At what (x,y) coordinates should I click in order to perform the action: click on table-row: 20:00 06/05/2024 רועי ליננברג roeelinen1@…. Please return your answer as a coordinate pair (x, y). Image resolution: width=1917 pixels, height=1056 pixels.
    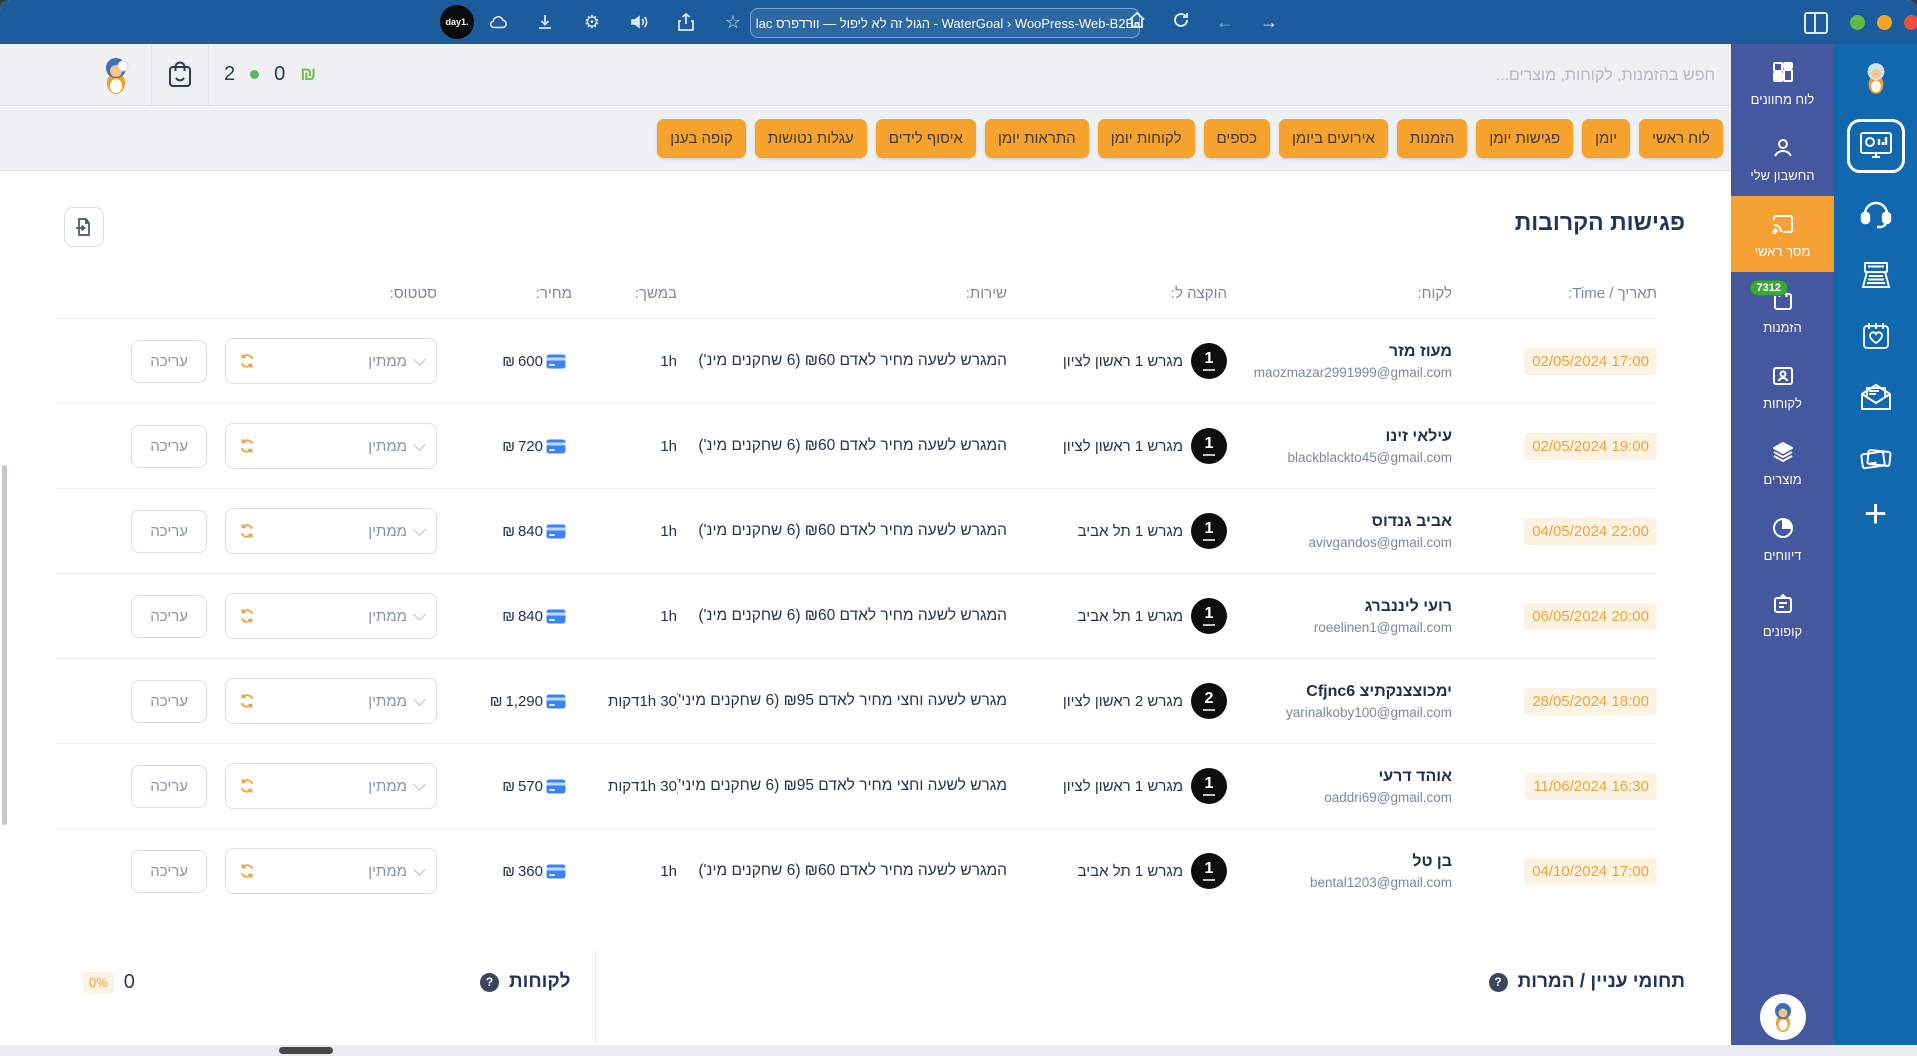
    Looking at the image, I should click on (856, 615).